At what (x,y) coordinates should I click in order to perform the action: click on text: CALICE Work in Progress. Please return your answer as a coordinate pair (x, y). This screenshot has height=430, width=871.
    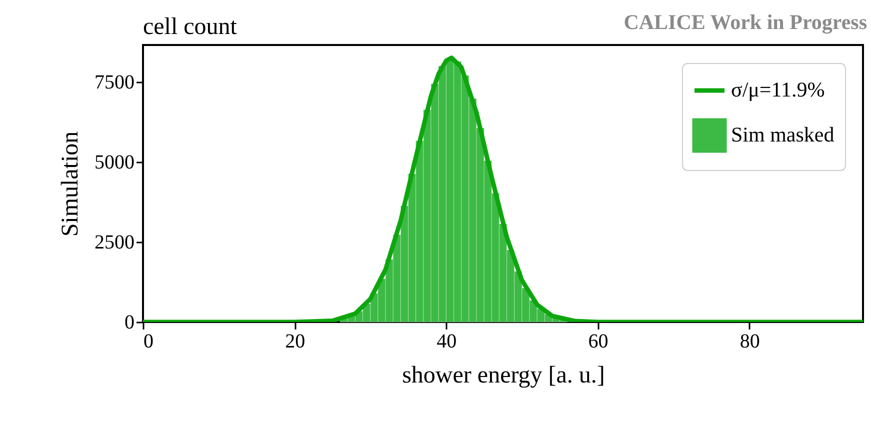
    Looking at the image, I should click on (745, 22).